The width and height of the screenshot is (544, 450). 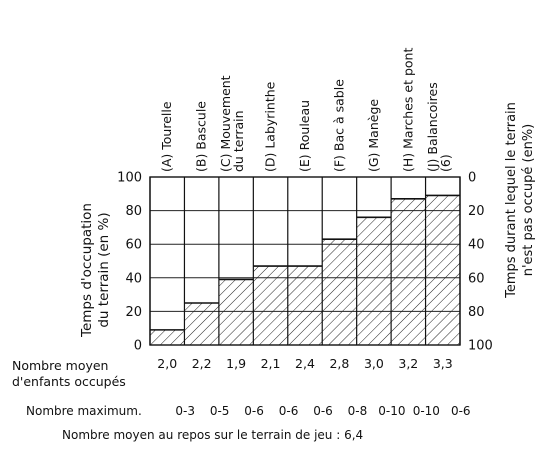 What do you see at coordinates (166, 136) in the screenshot?
I see `category-label-0: (A) Tourelle` at bounding box center [166, 136].